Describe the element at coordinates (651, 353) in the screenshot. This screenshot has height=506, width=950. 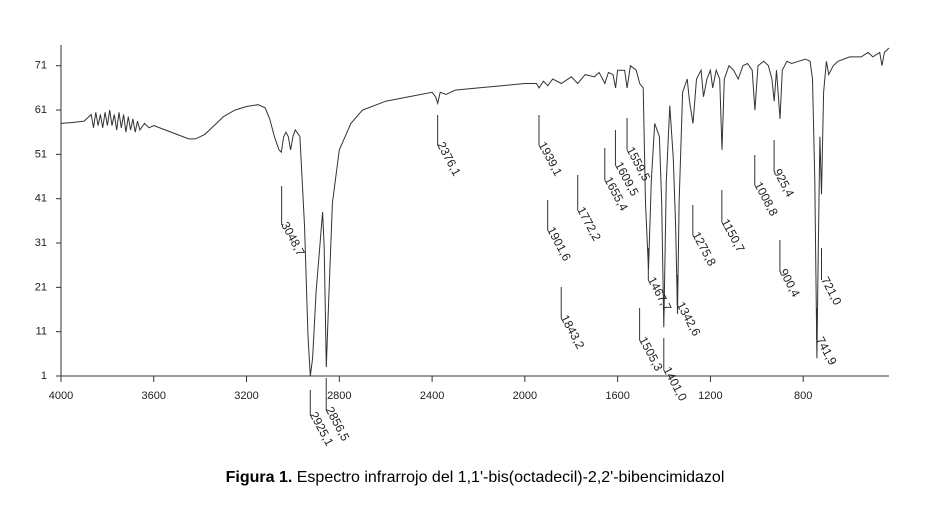
I see `peak-label: 1505,3` at that location.